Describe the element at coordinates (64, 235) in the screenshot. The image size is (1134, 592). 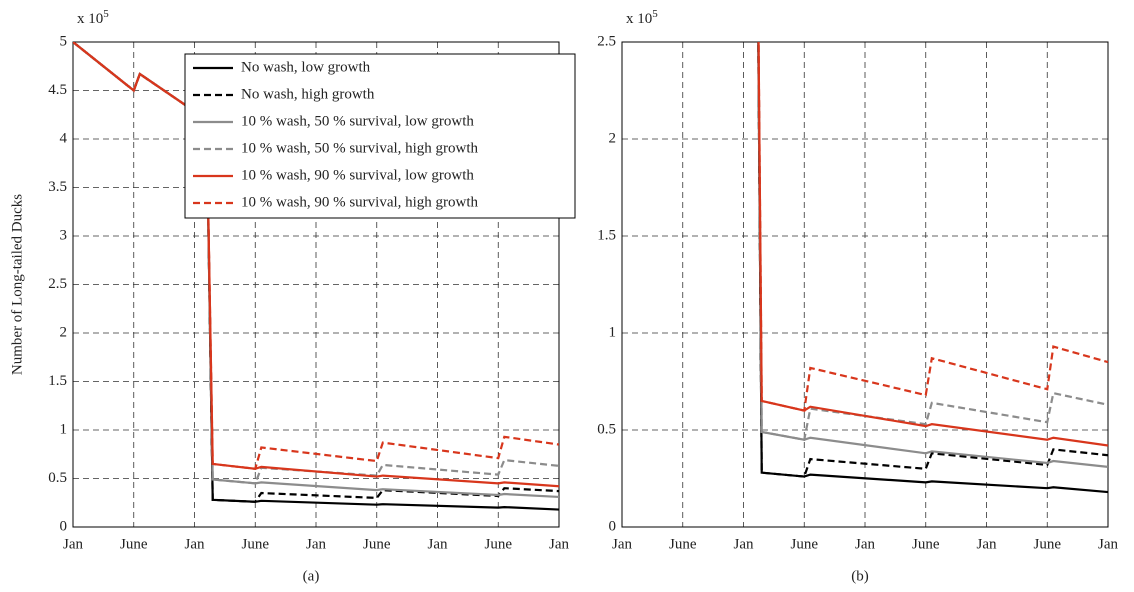
I see `y-tick-label: 3` at that location.